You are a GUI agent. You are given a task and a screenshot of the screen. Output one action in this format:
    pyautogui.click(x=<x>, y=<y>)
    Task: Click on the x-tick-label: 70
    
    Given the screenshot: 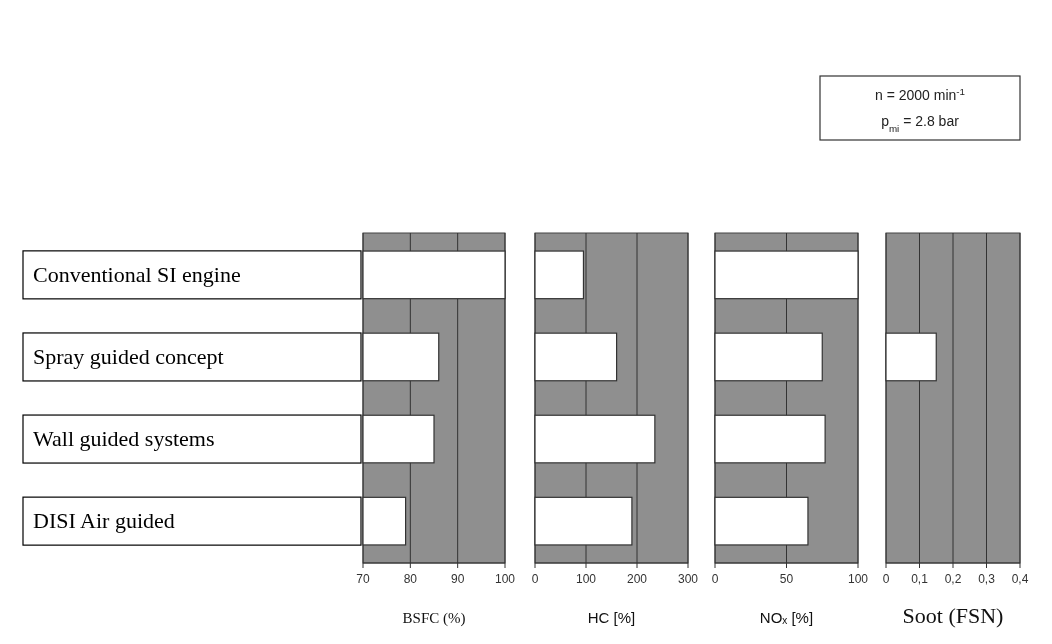 What is the action you would take?
    pyautogui.click(x=363, y=579)
    